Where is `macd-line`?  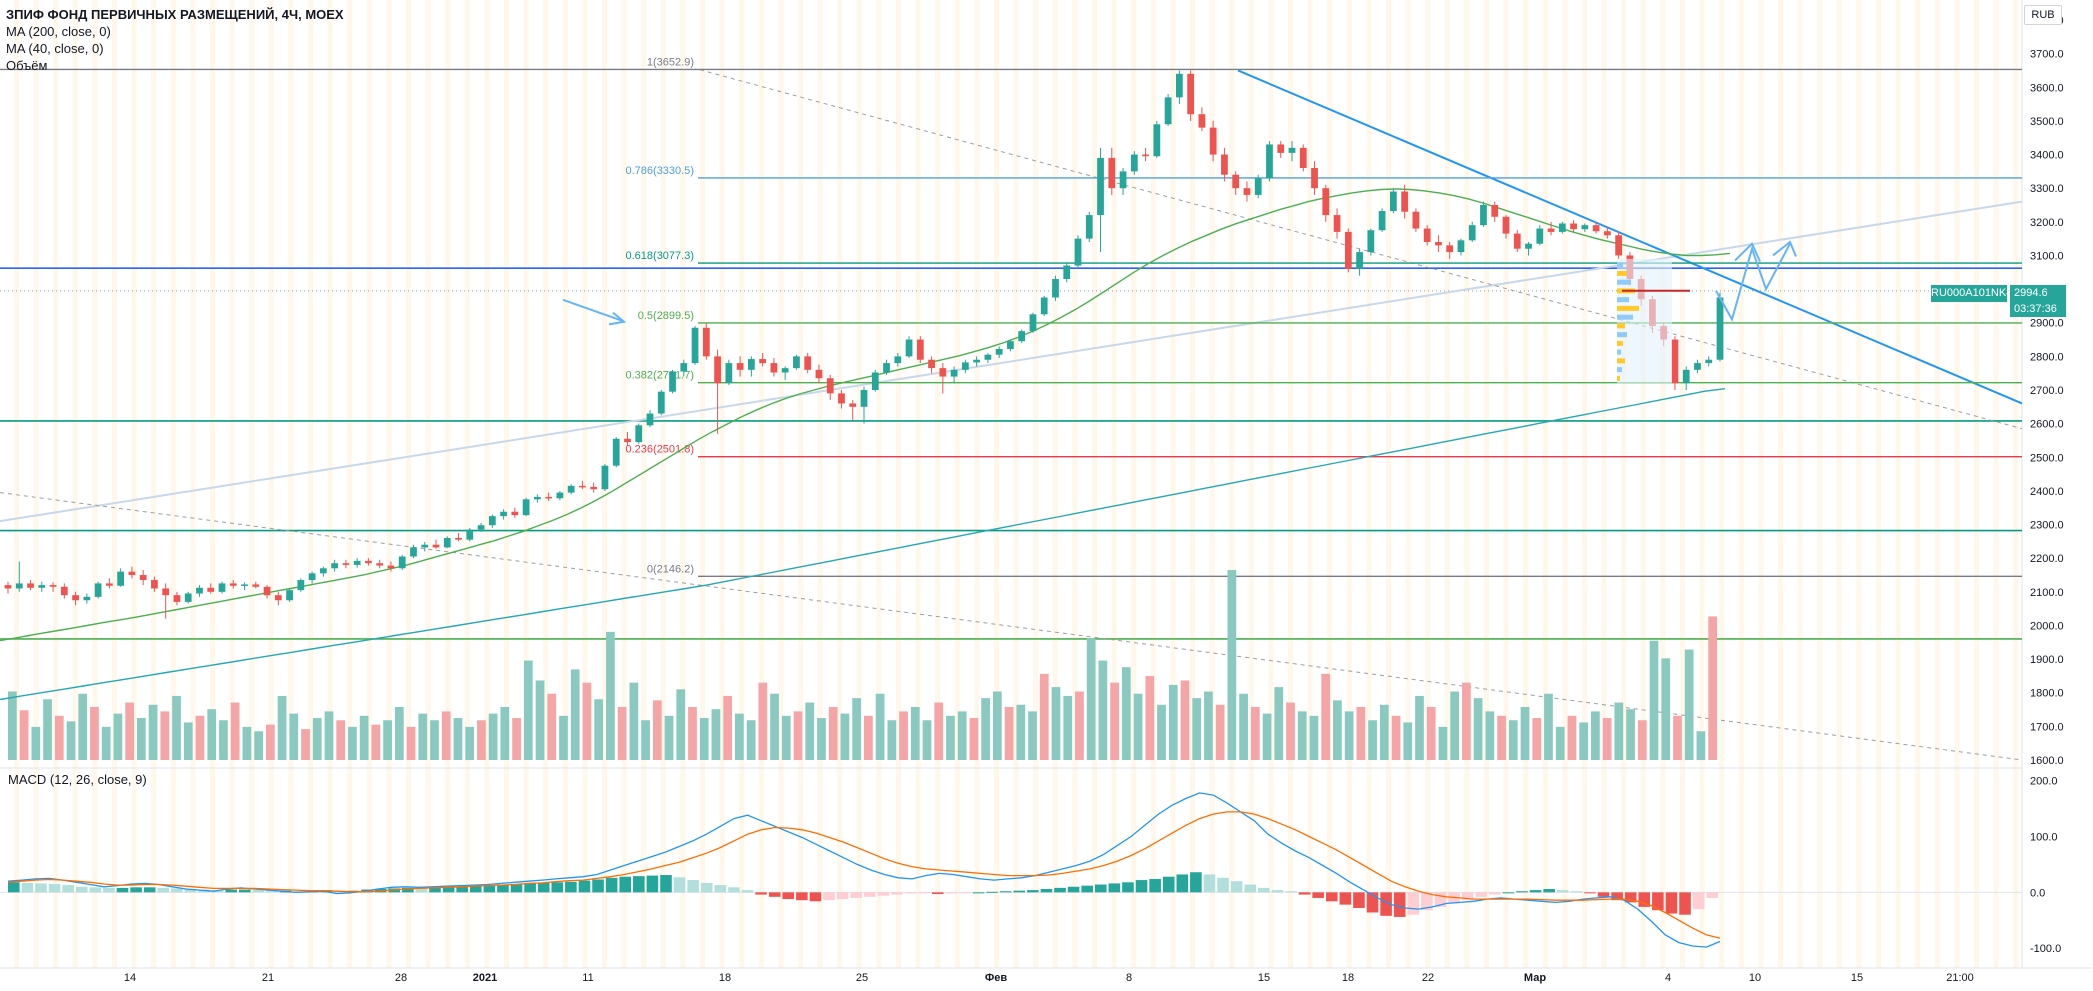
macd-line is located at coordinates (864, 870).